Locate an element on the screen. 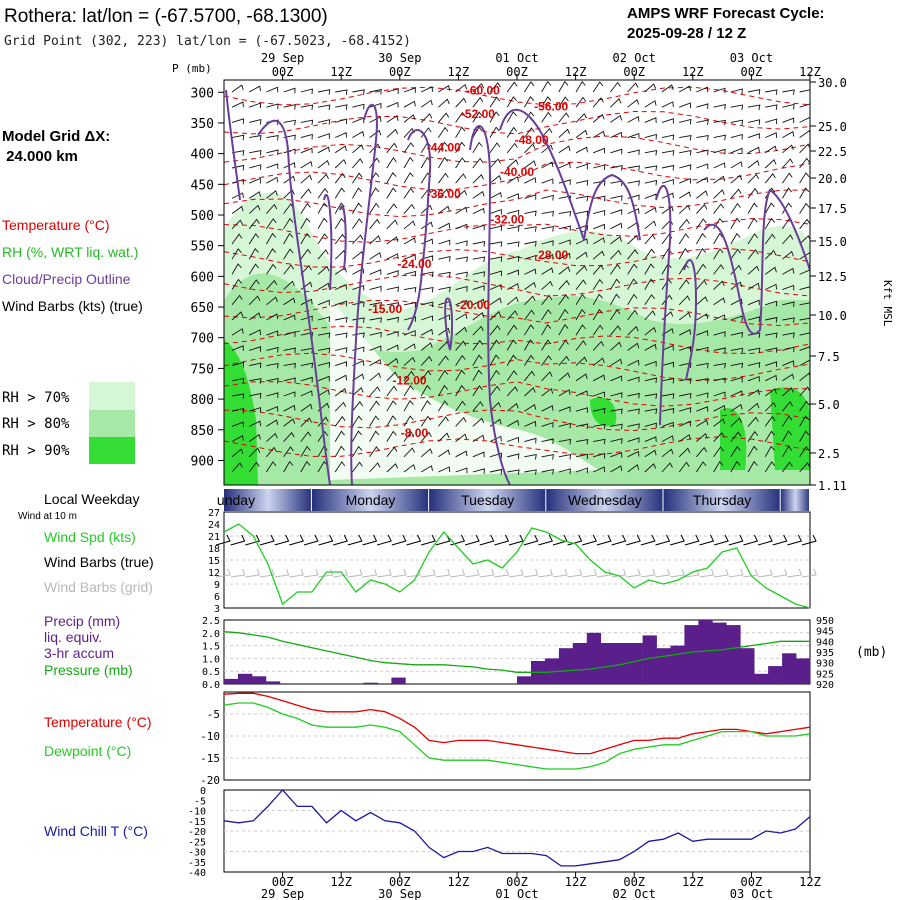 This screenshot has width=900, height=900. bottom-date-label: 29 Sep is located at coordinates (282, 893).